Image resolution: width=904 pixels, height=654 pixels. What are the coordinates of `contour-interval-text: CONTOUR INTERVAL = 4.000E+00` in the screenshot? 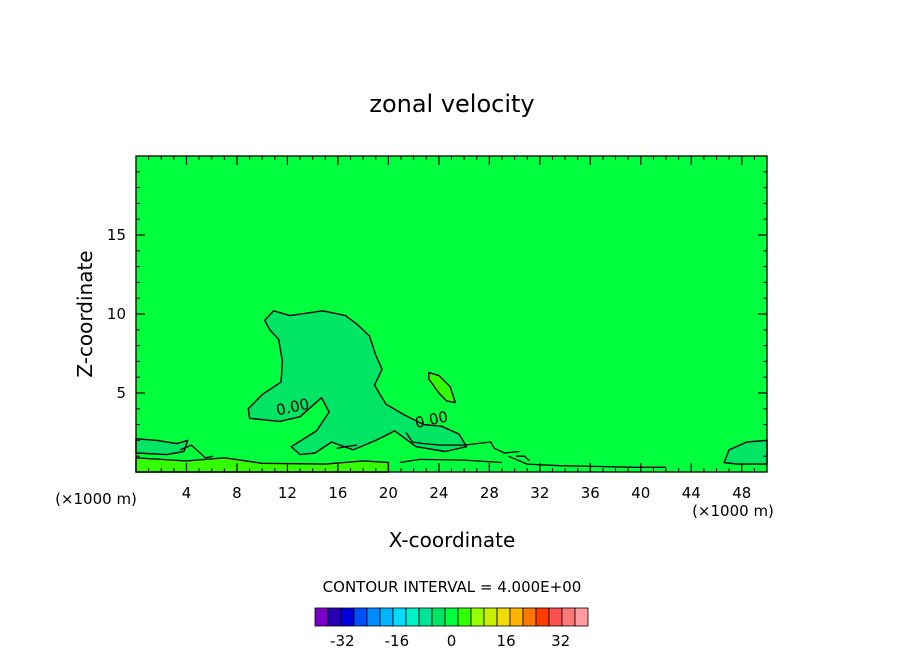 It's located at (452, 587).